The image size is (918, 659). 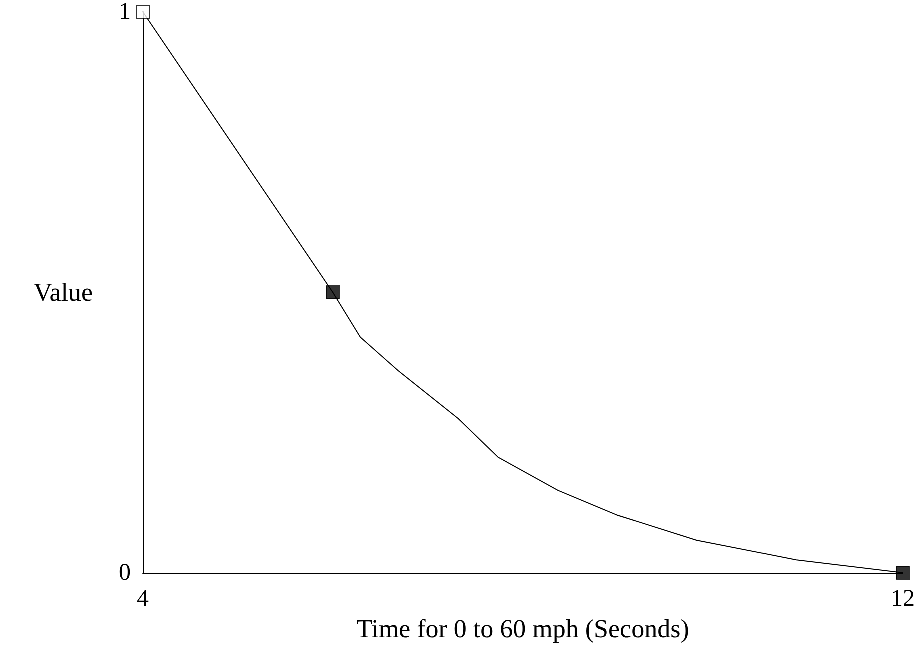 What do you see at coordinates (63, 292) in the screenshot?
I see `y-axis-title: Value` at bounding box center [63, 292].